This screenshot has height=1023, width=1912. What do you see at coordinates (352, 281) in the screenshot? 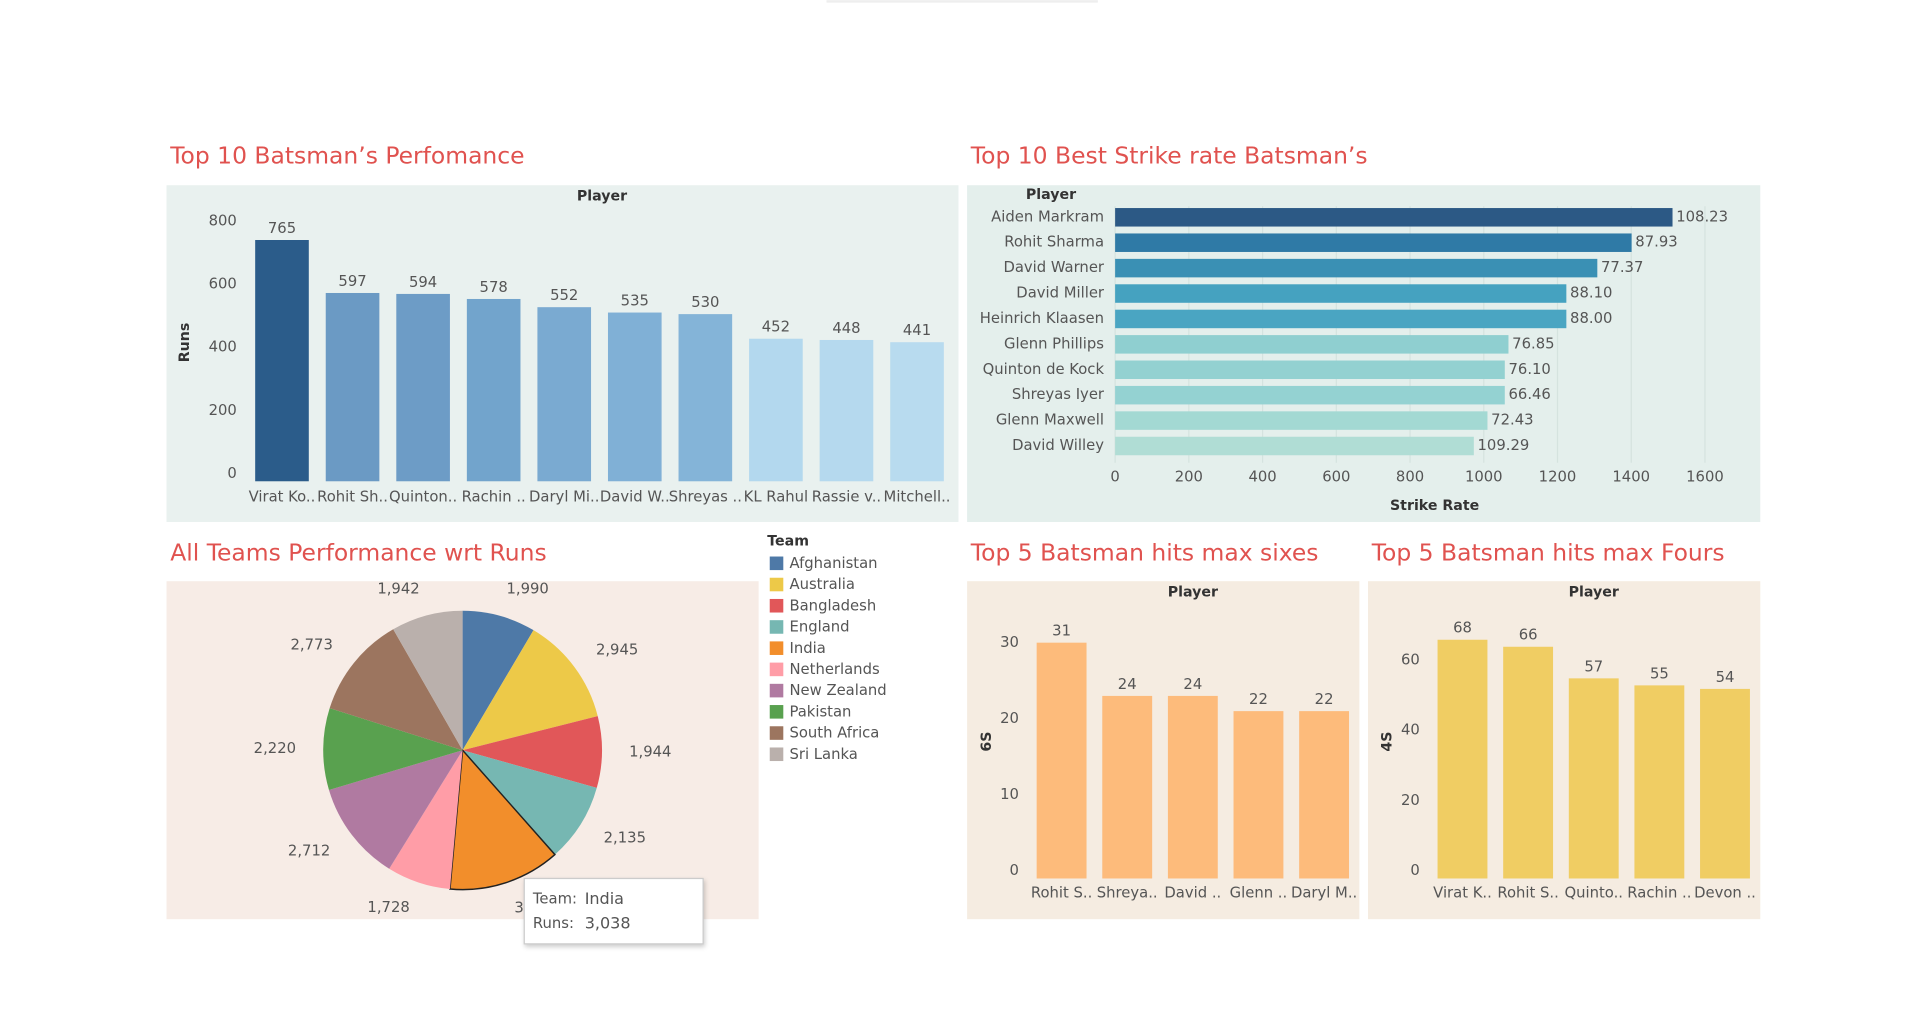
I see `value-label: 597` at bounding box center [352, 281].